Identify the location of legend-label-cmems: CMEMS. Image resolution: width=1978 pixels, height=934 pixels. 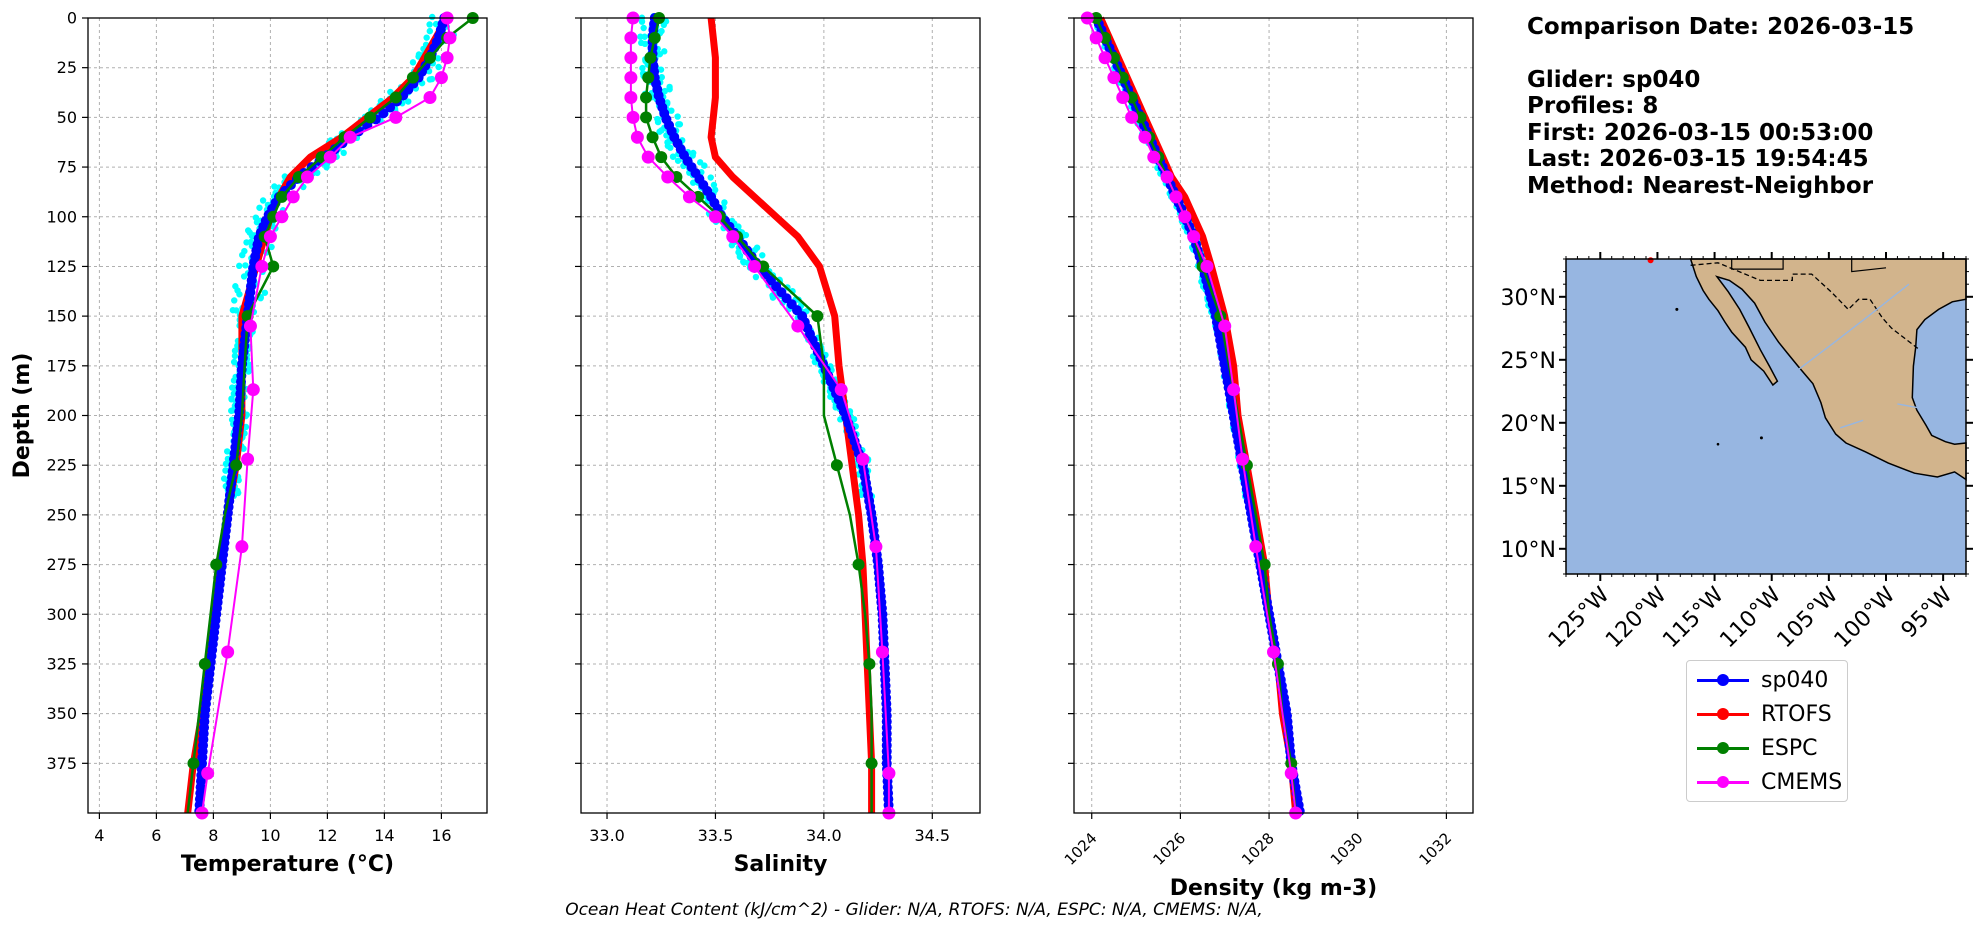
(1802, 782).